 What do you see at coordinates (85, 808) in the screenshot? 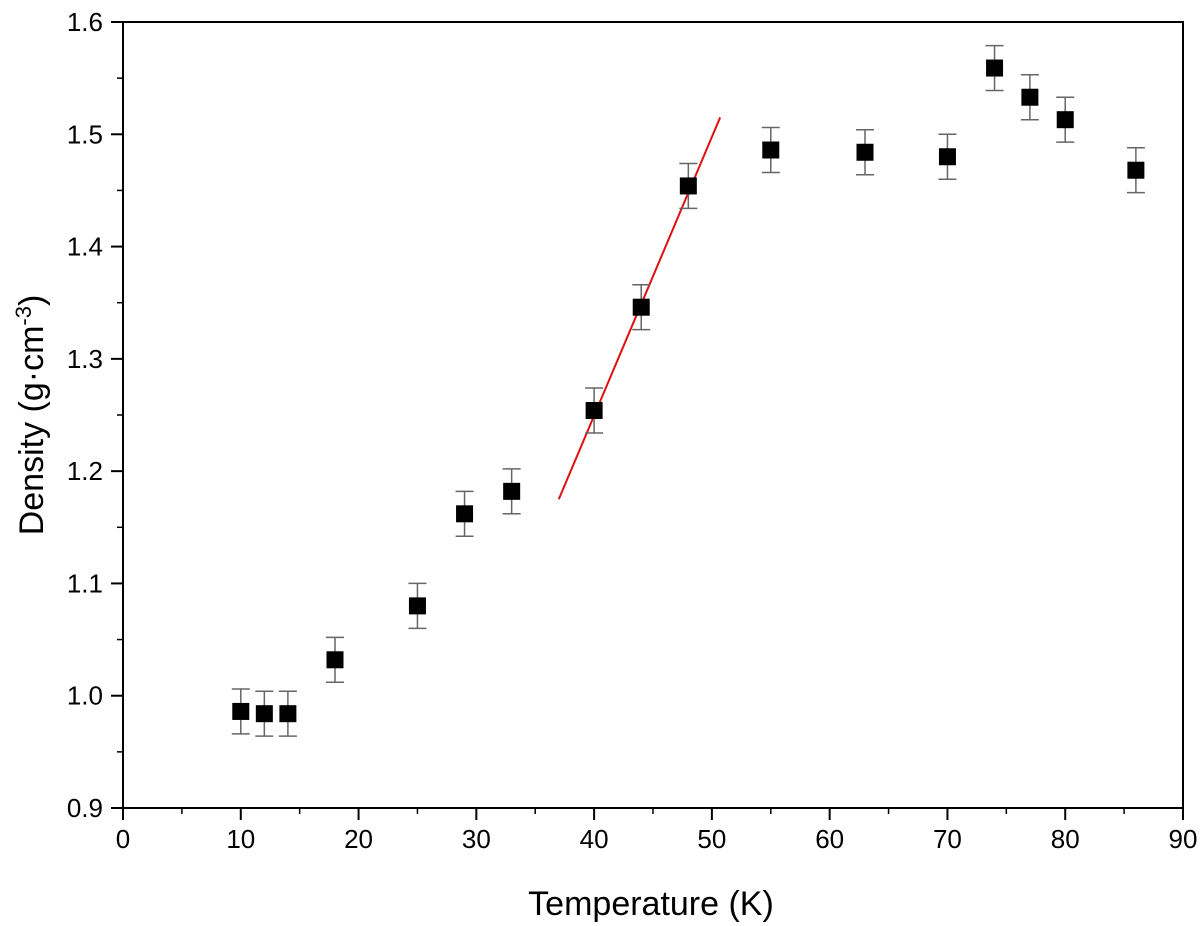
I see `y-tick-label: 0.9` at bounding box center [85, 808].